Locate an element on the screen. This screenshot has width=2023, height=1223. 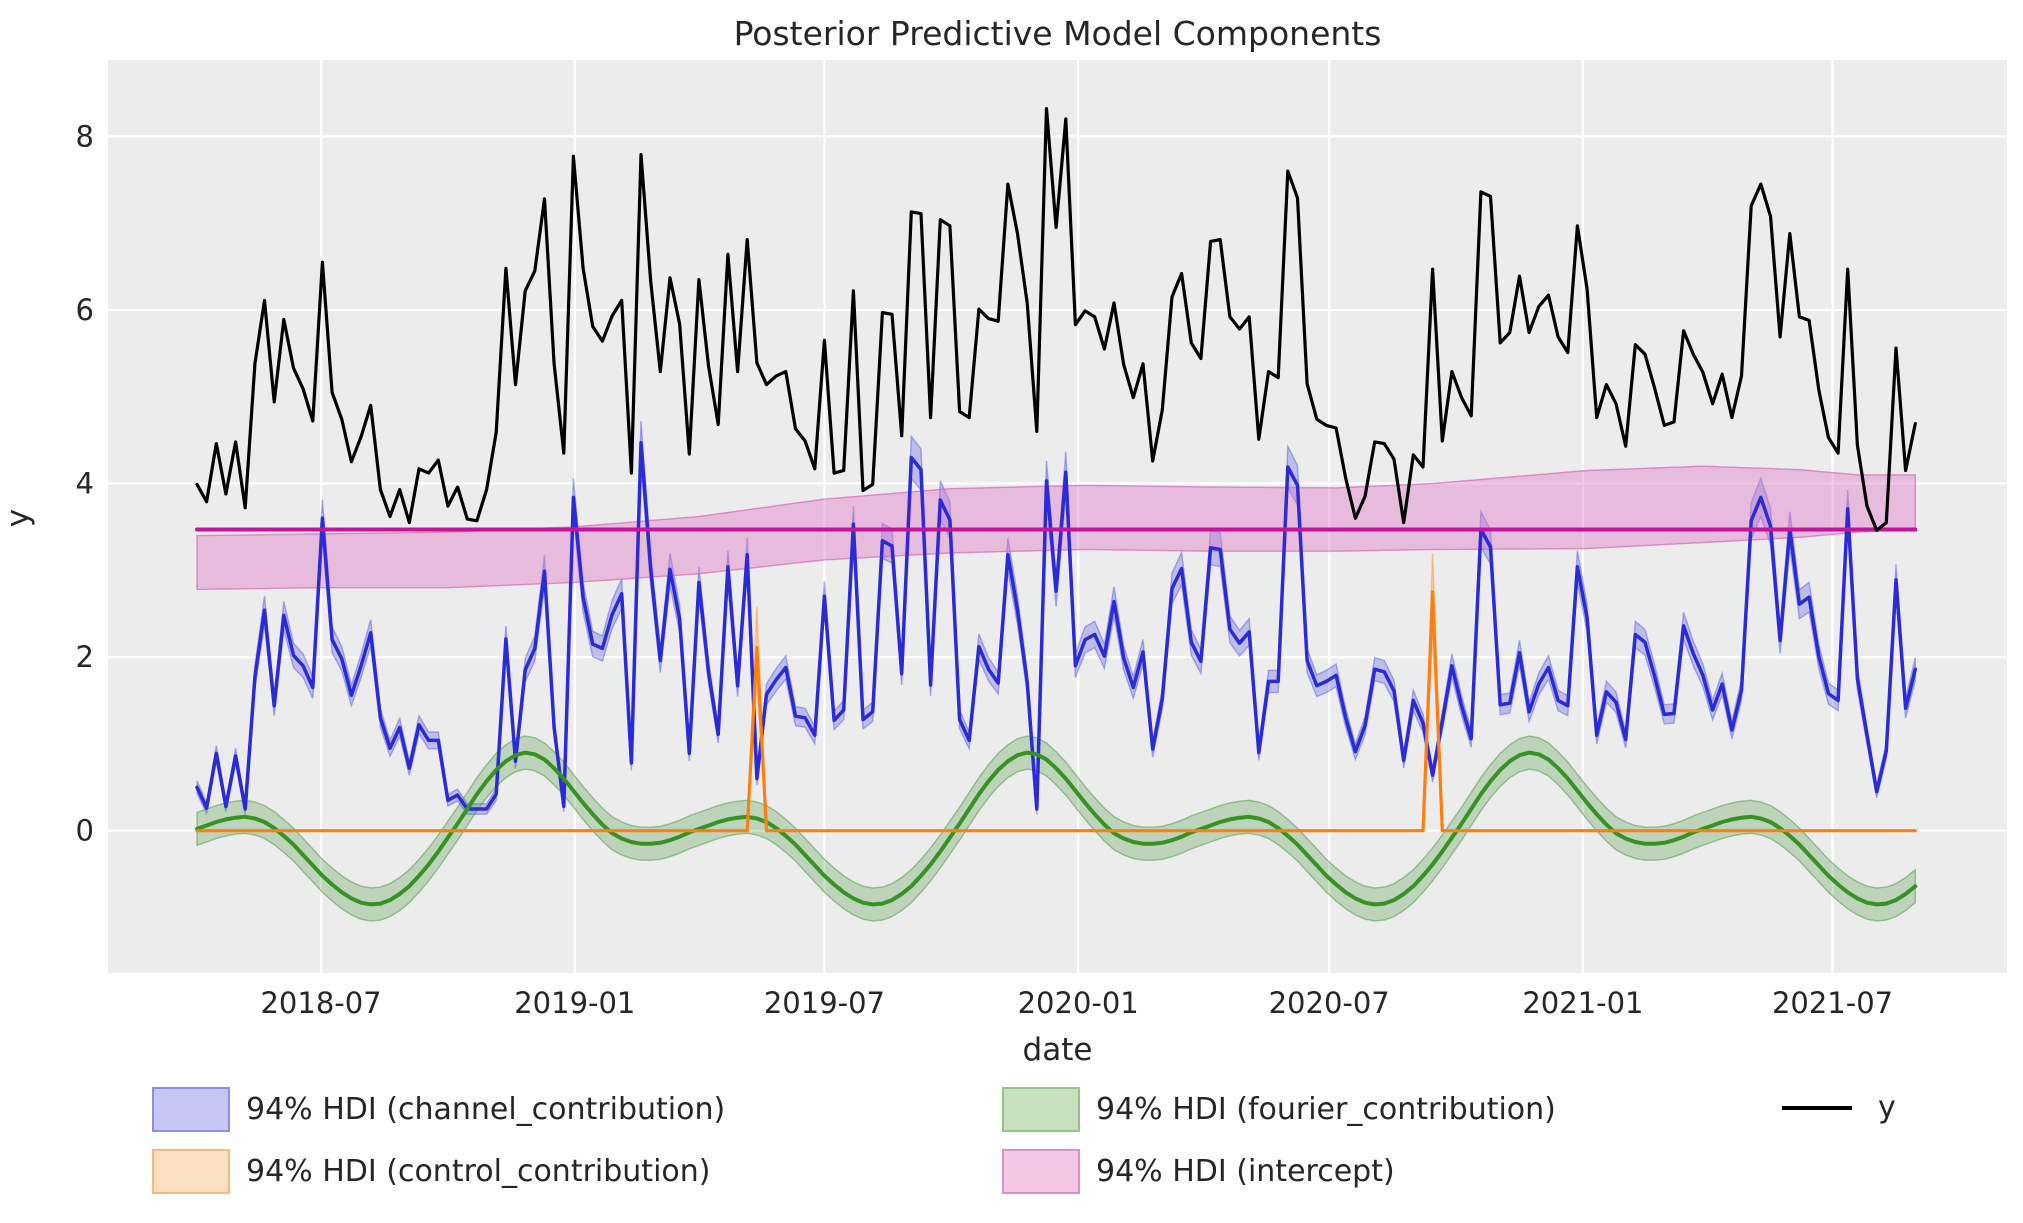
legend-item-fourier-contribution: 94% HDI (fourier_contribution) is located at coordinates (1279, 1109).